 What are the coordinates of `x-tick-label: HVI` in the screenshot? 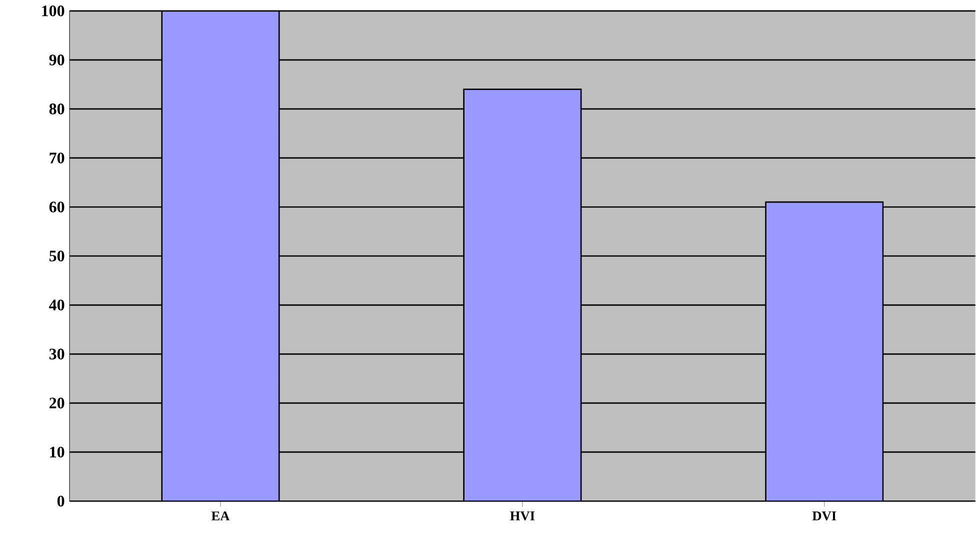 It's located at (522, 515).